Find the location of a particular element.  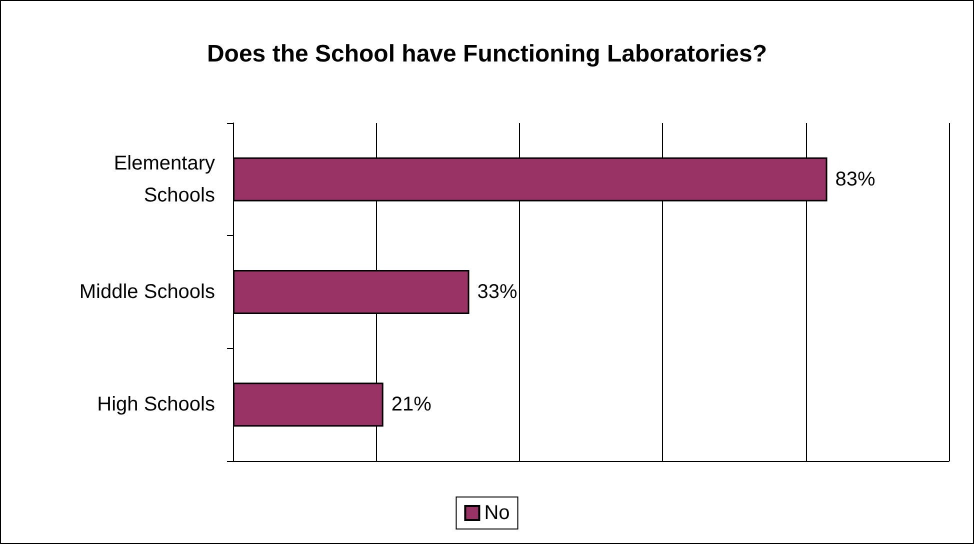

data-label: 83% is located at coordinates (855, 179).